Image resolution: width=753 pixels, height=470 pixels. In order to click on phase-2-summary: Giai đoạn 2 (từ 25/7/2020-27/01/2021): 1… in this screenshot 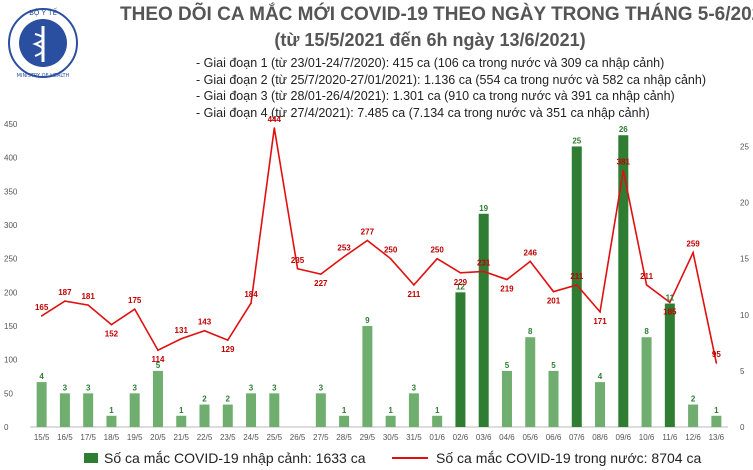, I will do `click(451, 80)`.